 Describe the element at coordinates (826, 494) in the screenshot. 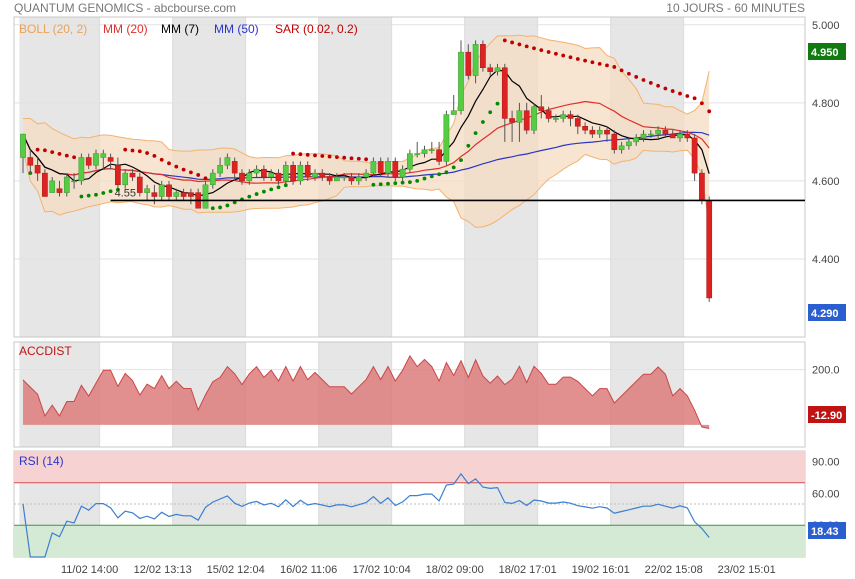

I see `rsi-y-tick: 60.00` at that location.